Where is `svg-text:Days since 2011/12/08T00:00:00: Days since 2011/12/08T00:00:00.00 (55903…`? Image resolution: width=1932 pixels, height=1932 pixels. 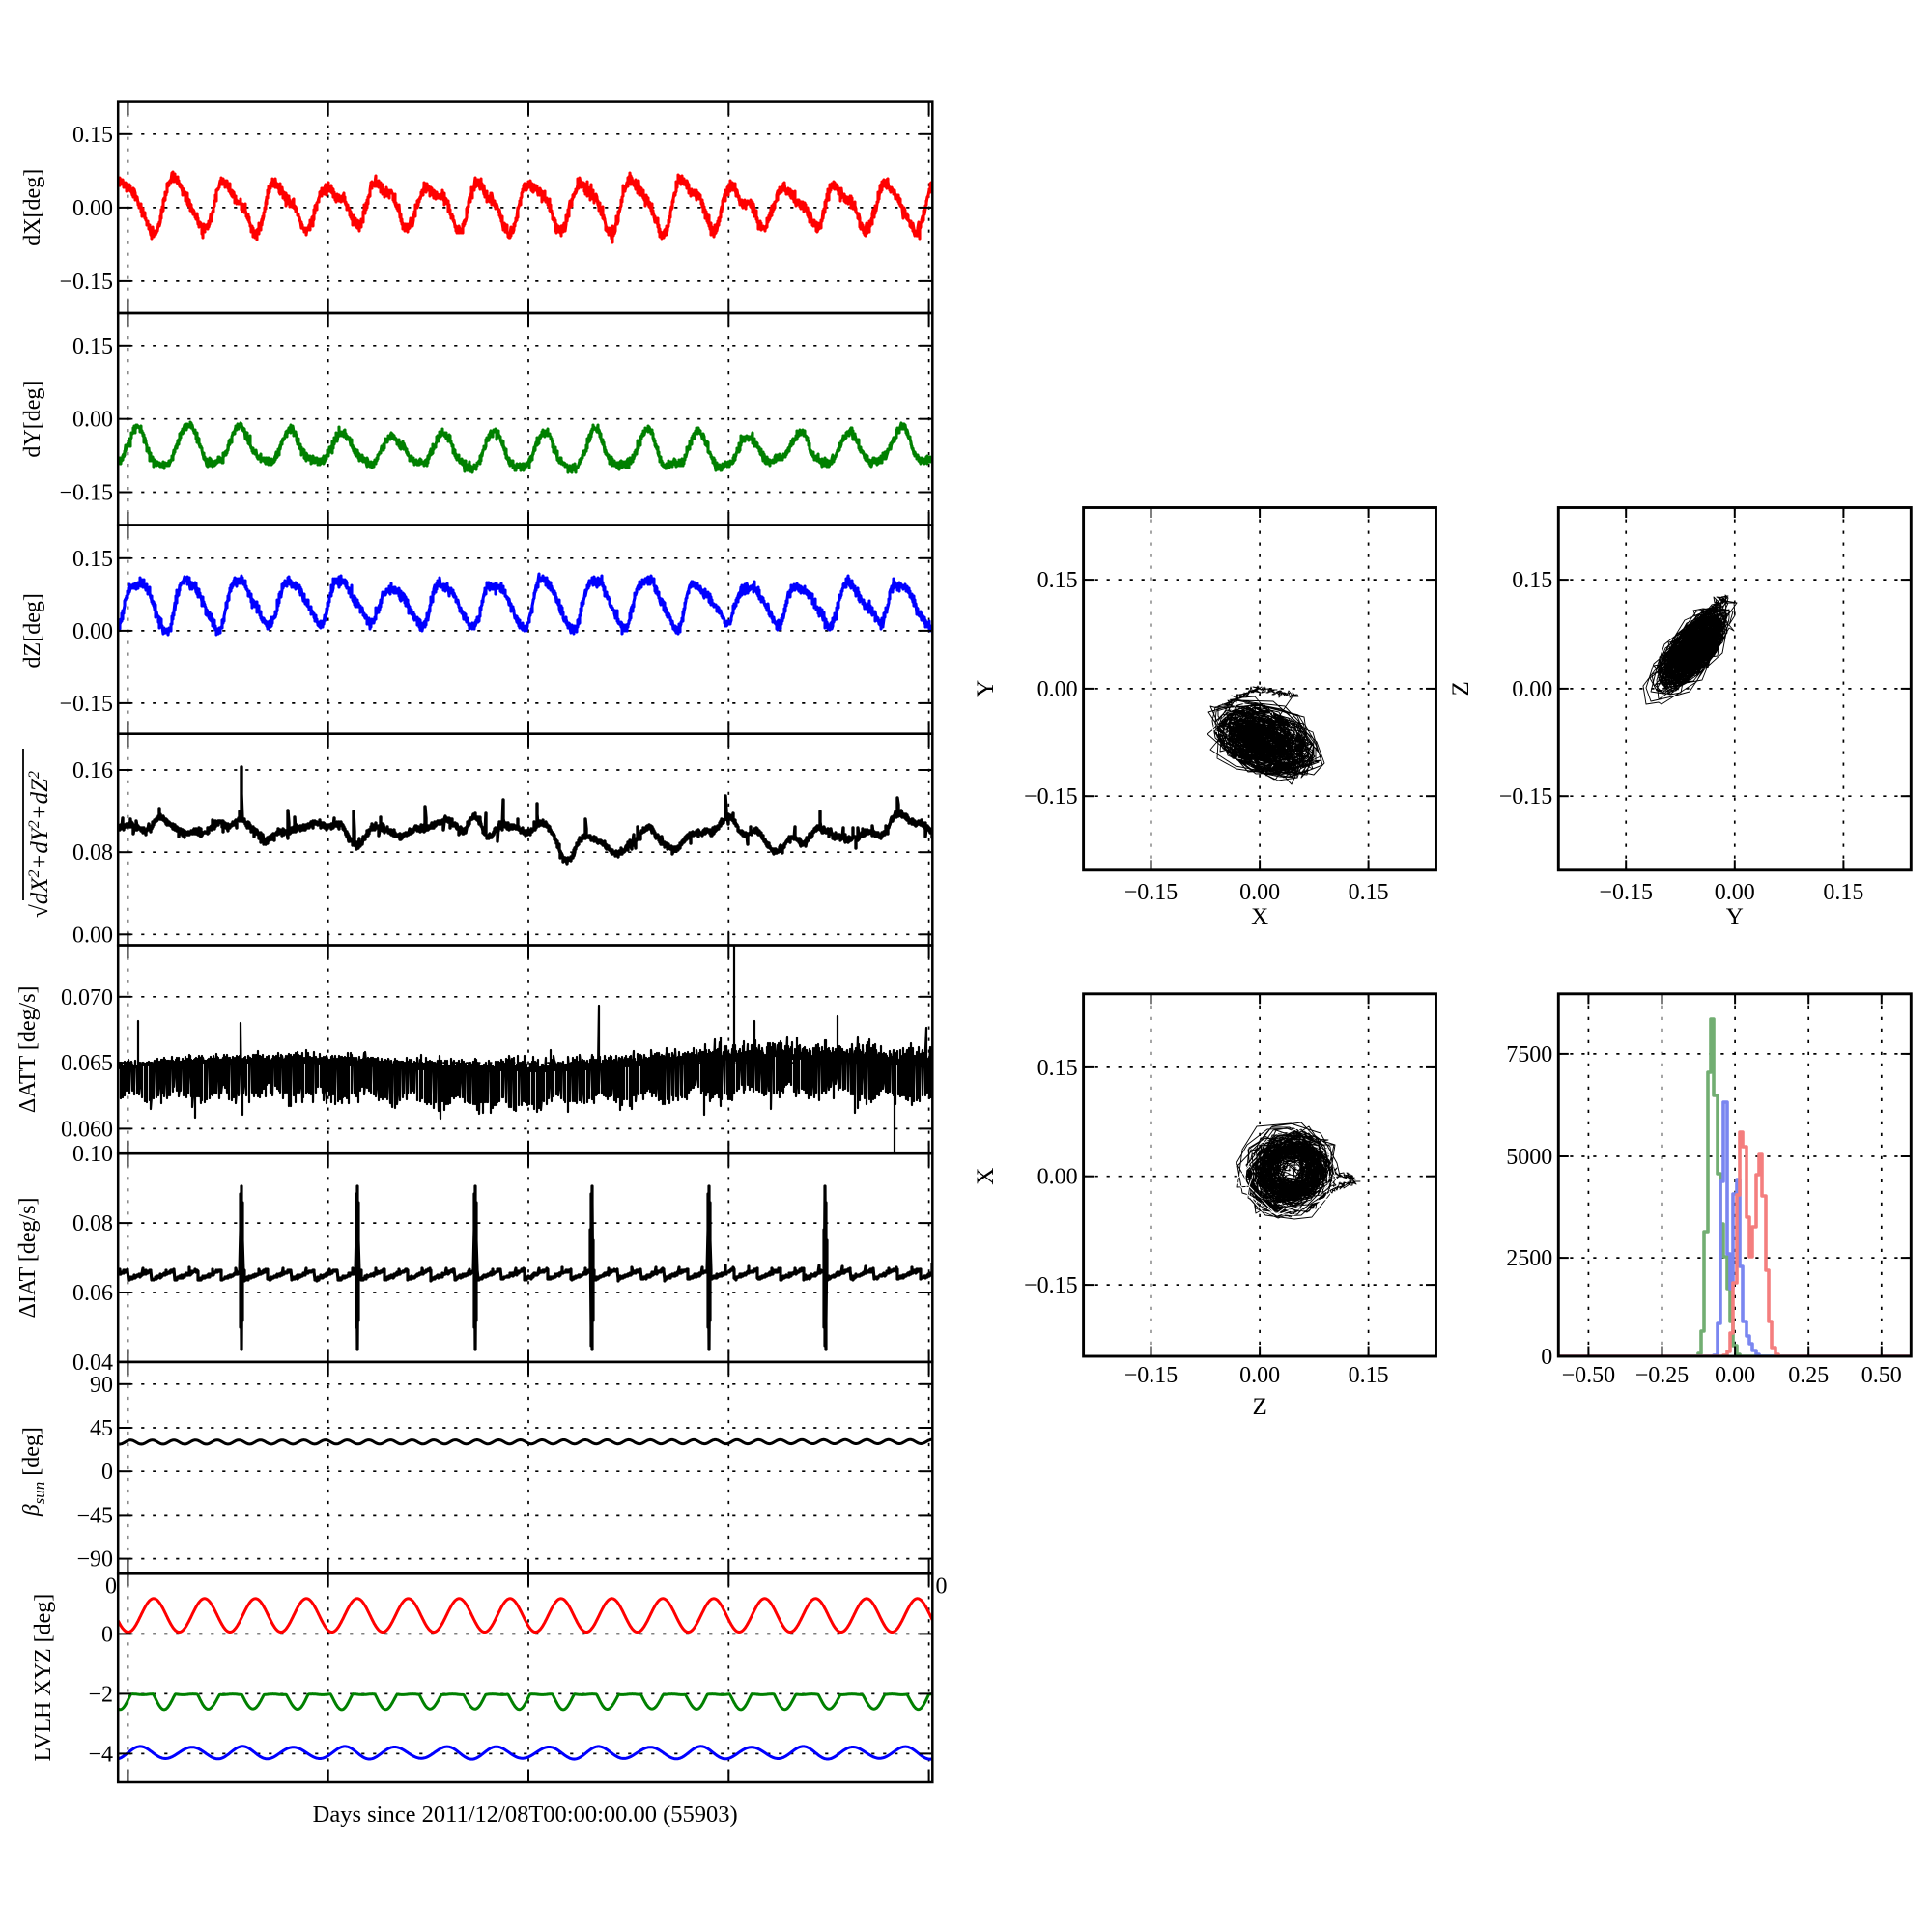 svg-text:Days since 2011/12/08T00:00:00: Days since 2011/12/08T00:00:00.00 (55903… is located at coordinates (525, 1815).